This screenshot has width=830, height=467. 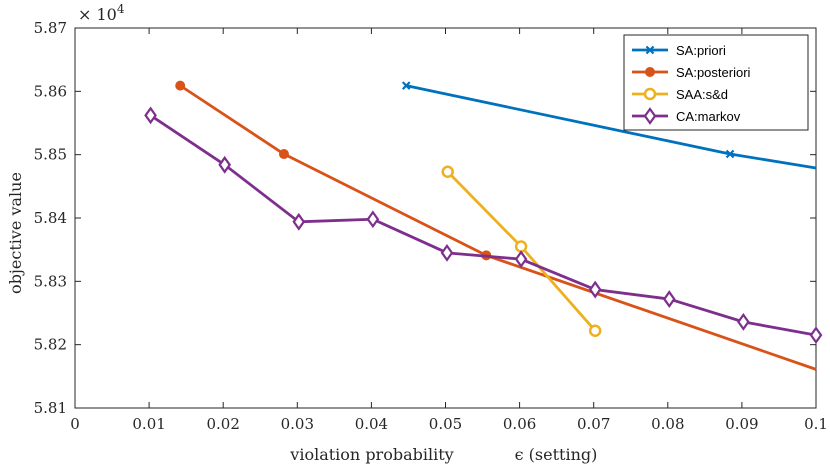 I want to click on y-tick-label: 5.84, so click(x=50, y=218).